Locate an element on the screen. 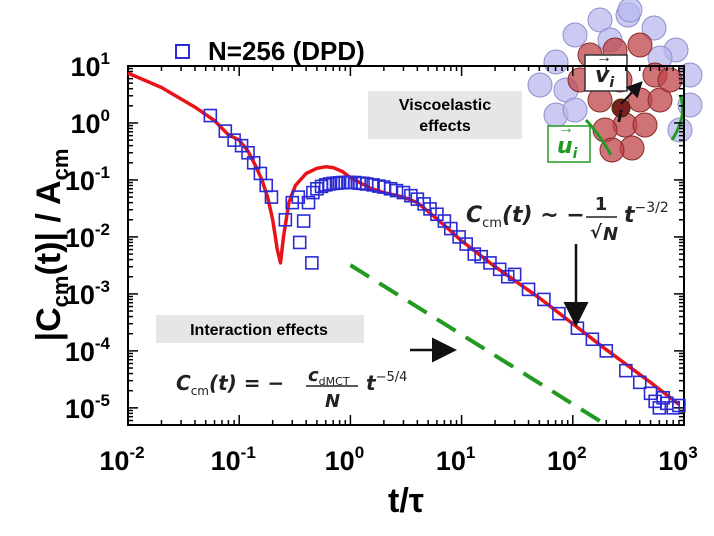 Image resolution: width=714 pixels, height=536 pixels. eq-lower-t: (t) = − is located at coordinates (246, 383).